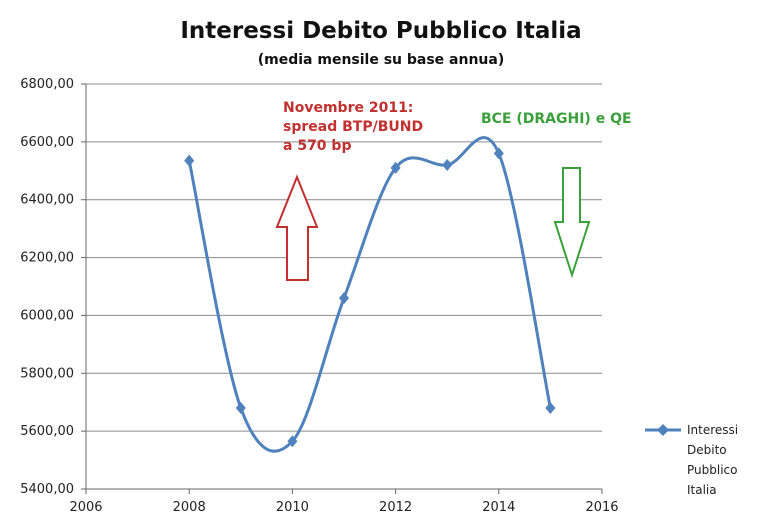 Image resolution: width=769 pixels, height=527 pixels. What do you see at coordinates (349, 190) in the screenshot?
I see `red-annotation: Novembre 2011: spread BTP/BUND a 570 bp` at bounding box center [349, 190].